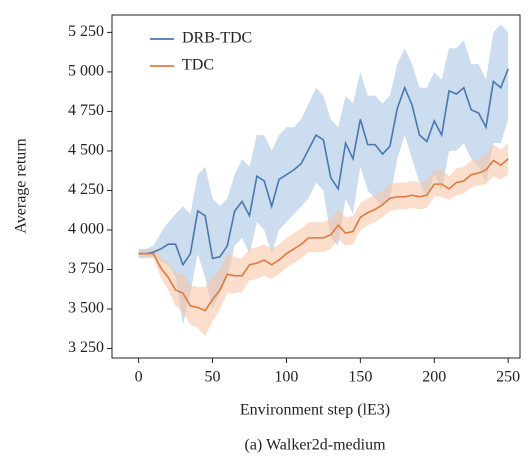 This screenshot has width=529, height=464. What do you see at coordinates (86, 150) in the screenshot?
I see `y-tick-label: 4 500` at bounding box center [86, 150].